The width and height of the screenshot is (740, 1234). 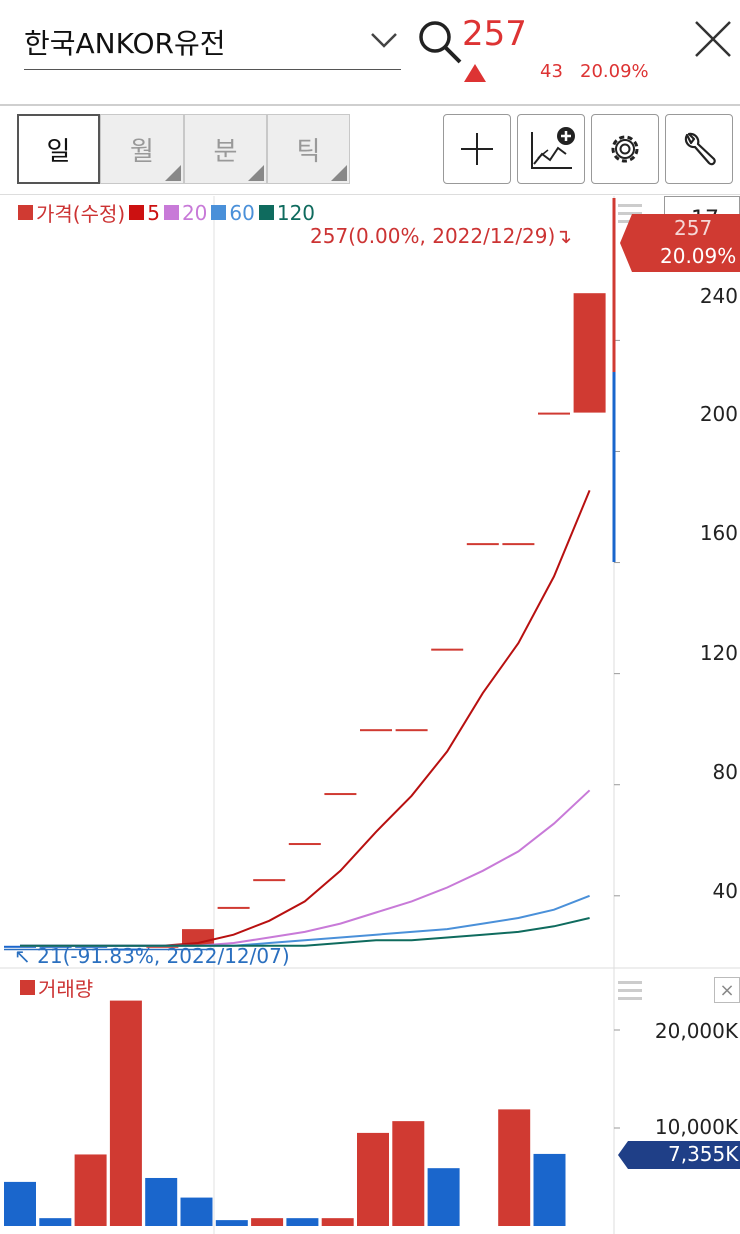 I want to click on legend-ma20: 20, so click(x=185, y=212).